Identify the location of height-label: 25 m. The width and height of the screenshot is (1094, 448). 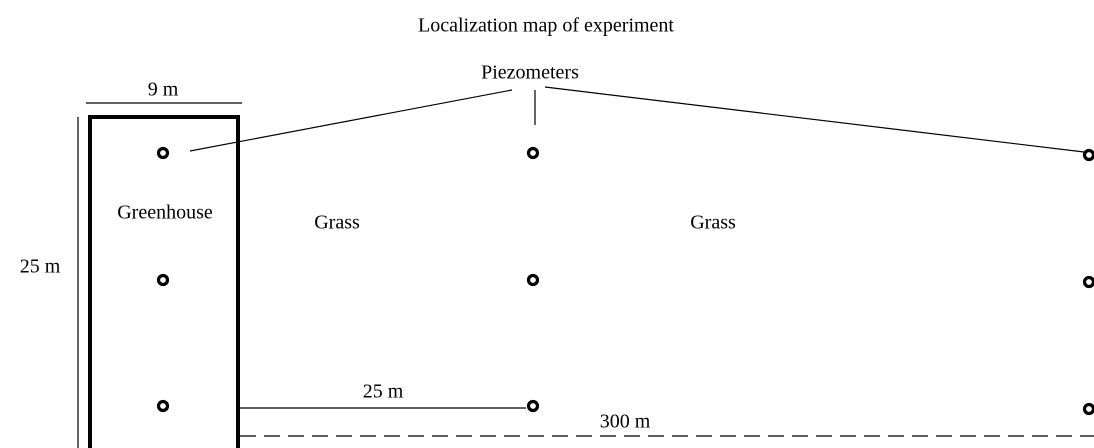
(40, 267).